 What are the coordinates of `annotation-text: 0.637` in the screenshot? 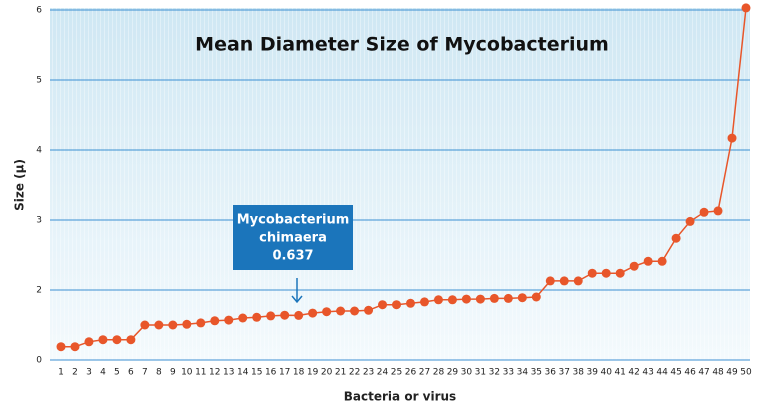 It's located at (292, 256).